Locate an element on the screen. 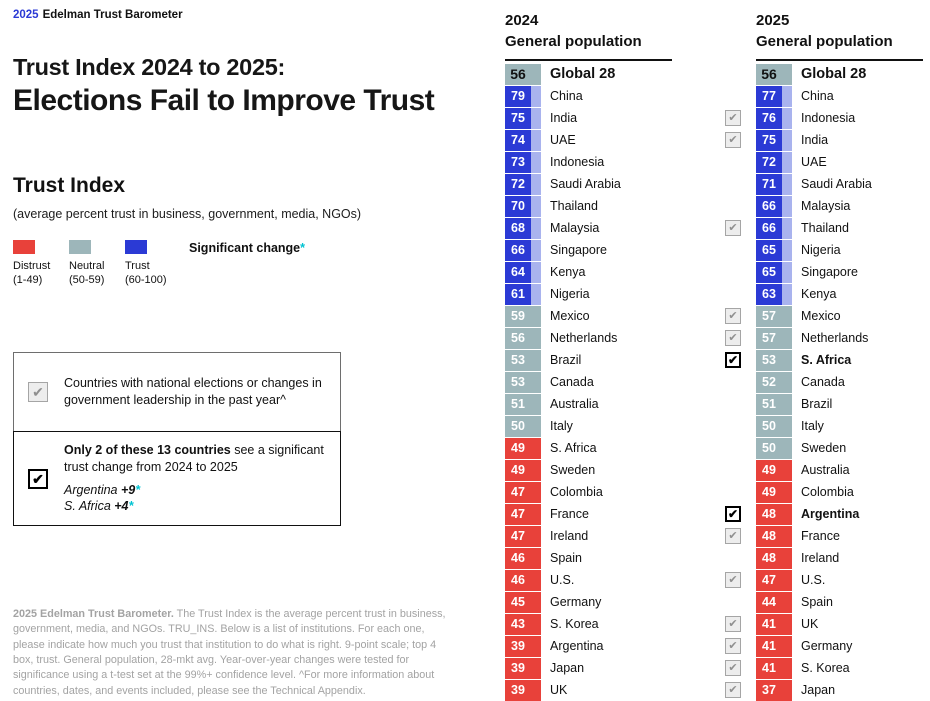 Image resolution: width=930 pixels, height=701 pixels. score-tile: 53 is located at coordinates (523, 382).